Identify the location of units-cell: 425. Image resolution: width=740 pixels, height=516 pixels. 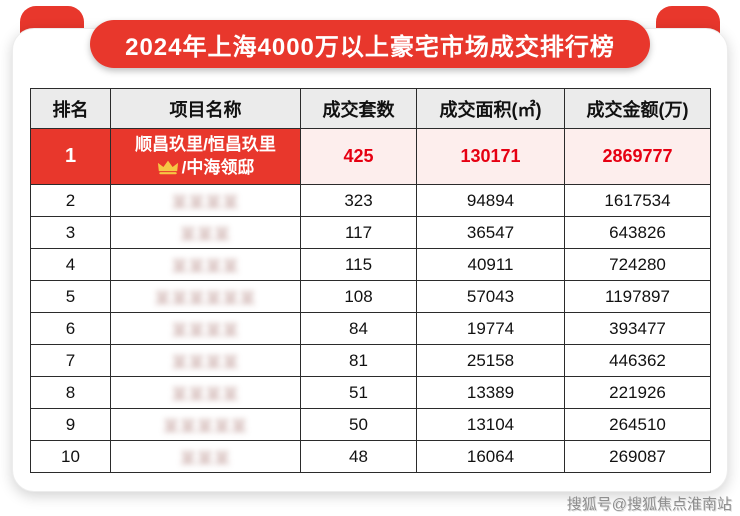
(358, 156).